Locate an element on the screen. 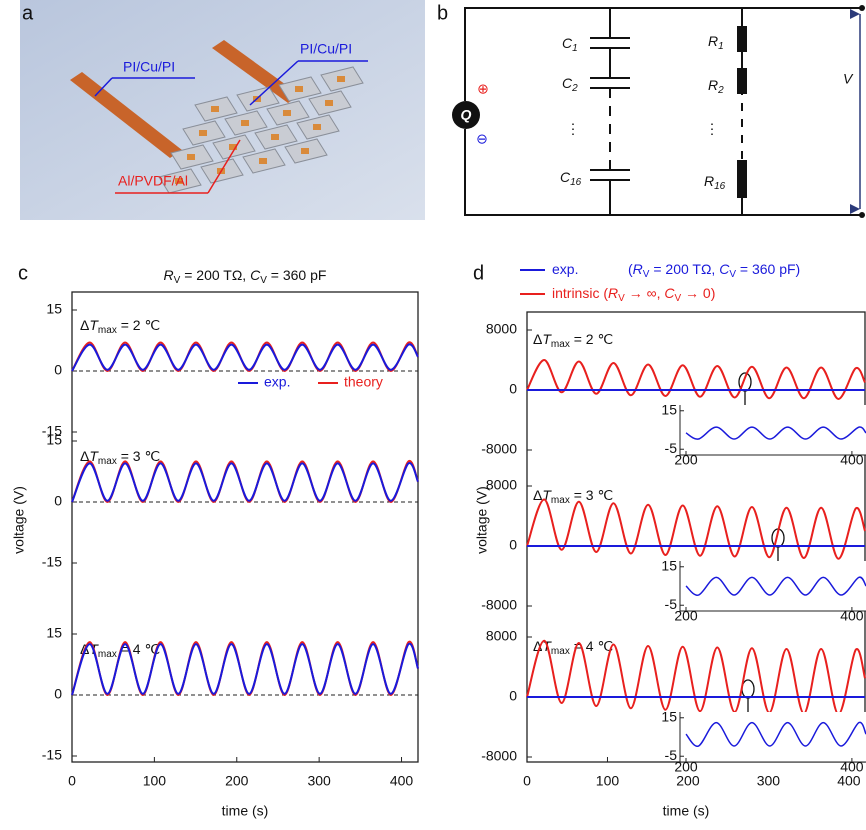  subscript: 2 is located at coordinates (720, 90).